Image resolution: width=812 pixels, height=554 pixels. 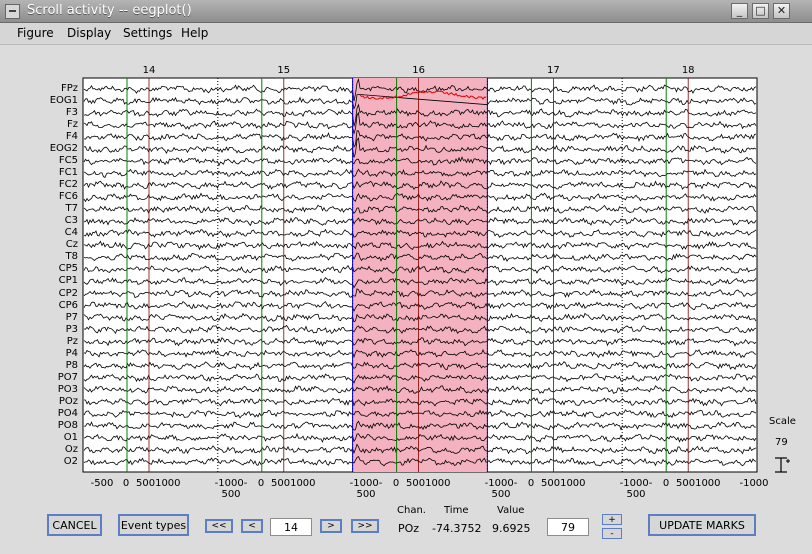 I want to click on eeg-trace-po8, so click(x=420, y=425).